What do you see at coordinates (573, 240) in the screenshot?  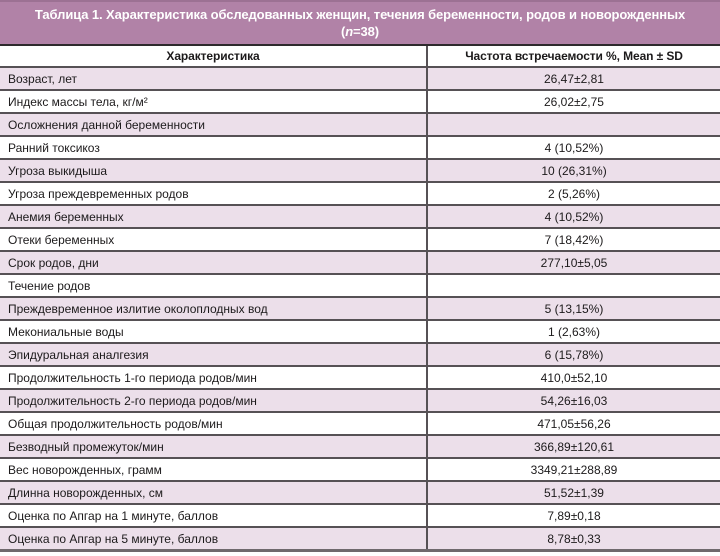 I see `value-cell: 7 (18,42%)` at bounding box center [573, 240].